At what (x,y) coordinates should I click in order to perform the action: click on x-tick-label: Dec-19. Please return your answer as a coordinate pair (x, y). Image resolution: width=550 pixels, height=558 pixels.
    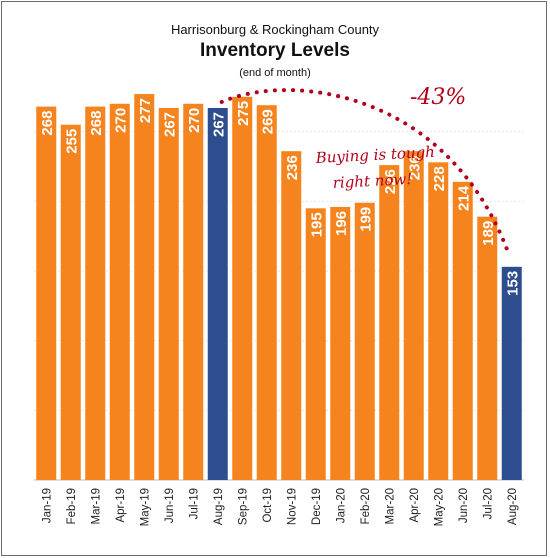
    Looking at the image, I should click on (317, 506).